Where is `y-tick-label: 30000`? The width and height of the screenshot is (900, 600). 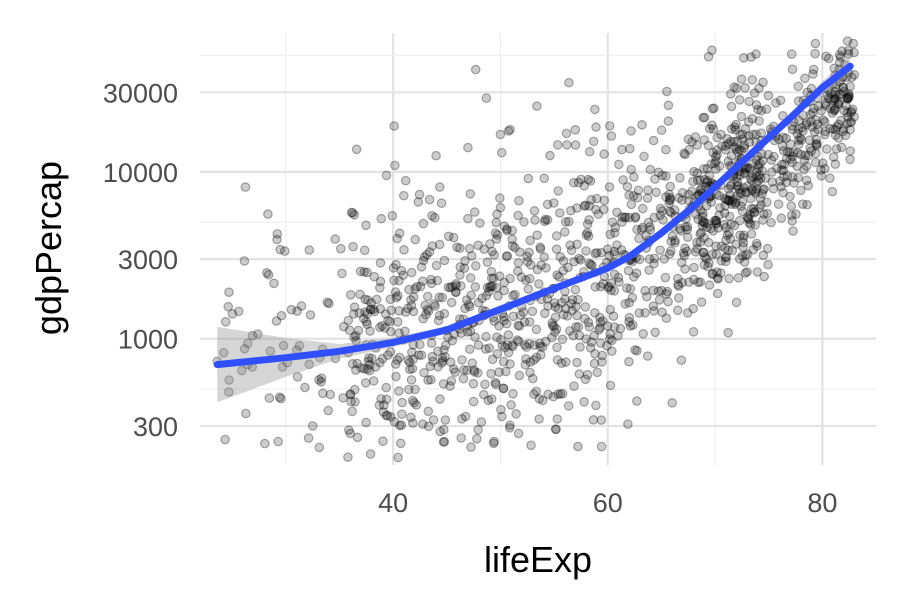 y-tick-label: 30000 is located at coordinates (140, 93).